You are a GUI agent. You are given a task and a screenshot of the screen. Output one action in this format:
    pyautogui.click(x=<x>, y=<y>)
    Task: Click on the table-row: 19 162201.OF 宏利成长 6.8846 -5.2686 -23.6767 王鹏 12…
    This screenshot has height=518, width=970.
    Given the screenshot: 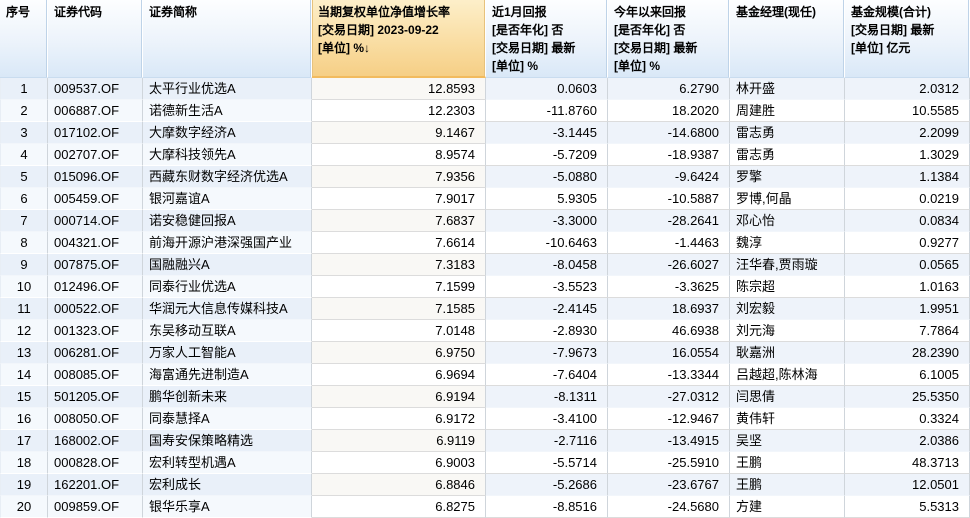 What is the action you would take?
    pyautogui.click(x=485, y=485)
    